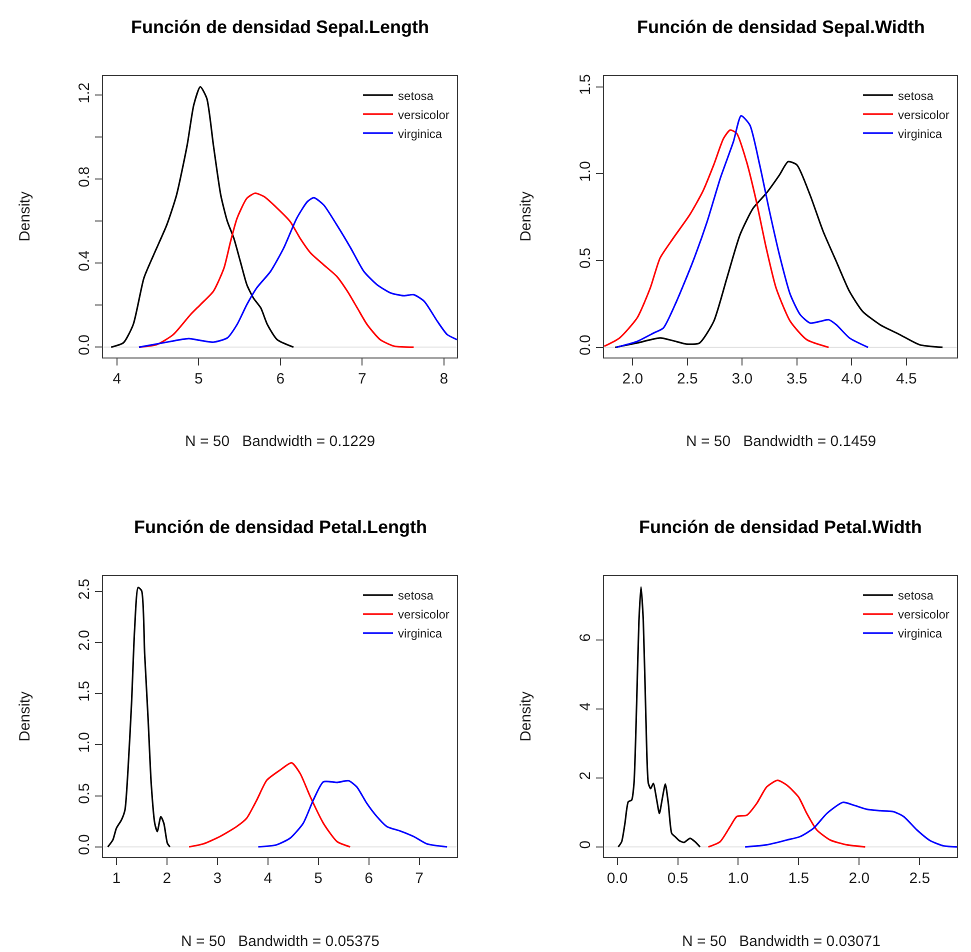 Image resolution: width=971 pixels, height=952 pixels. I want to click on x-tick-label: 3.5, so click(797, 379).